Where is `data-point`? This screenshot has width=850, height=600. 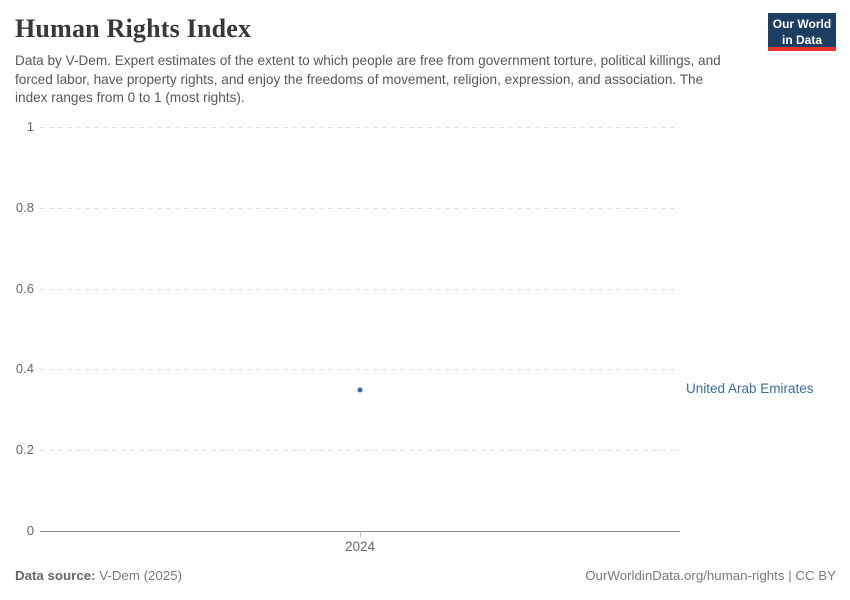 data-point is located at coordinates (360, 390).